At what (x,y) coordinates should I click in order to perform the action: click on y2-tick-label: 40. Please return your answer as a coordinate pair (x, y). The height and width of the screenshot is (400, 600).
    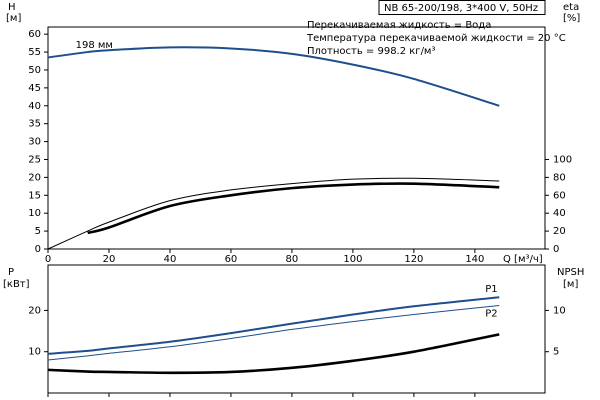
    Looking at the image, I should click on (559, 213).